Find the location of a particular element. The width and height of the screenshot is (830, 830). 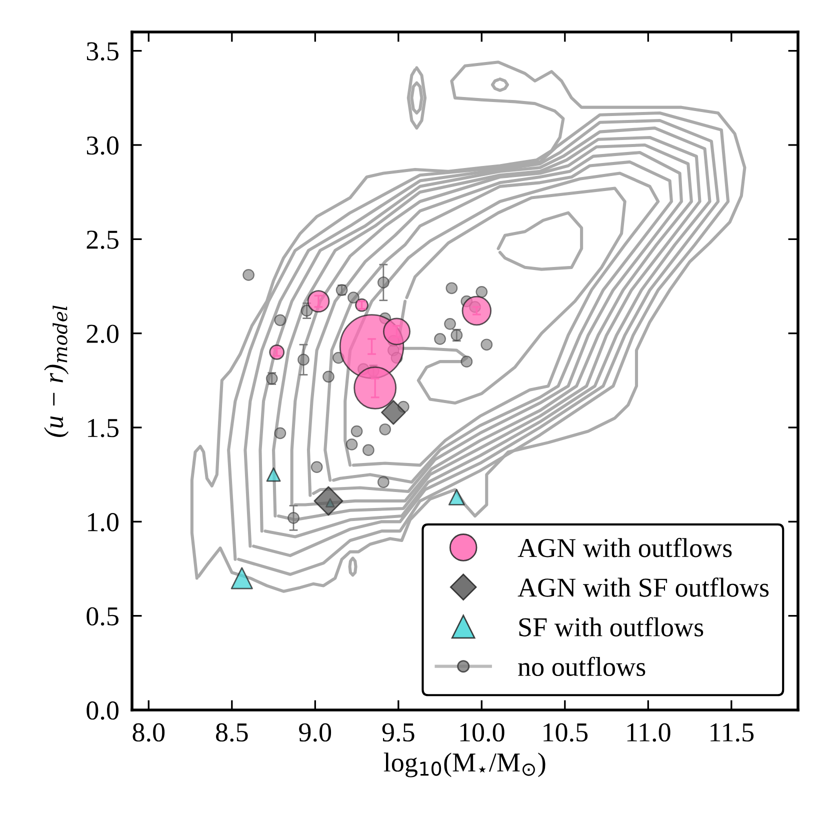

legend-label: AGN with SF outflows is located at coordinates (643, 587).